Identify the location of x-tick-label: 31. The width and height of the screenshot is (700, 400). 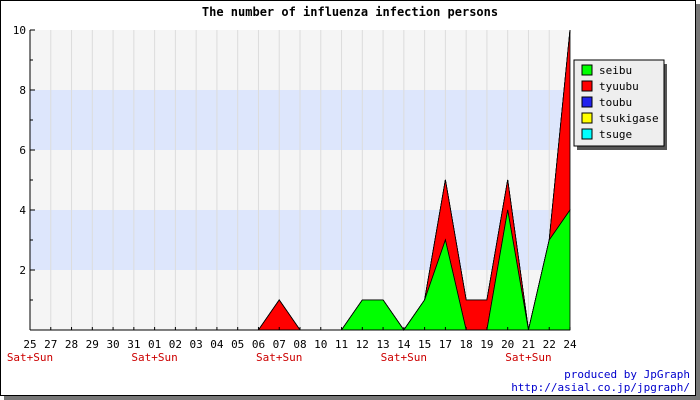
(133, 344).